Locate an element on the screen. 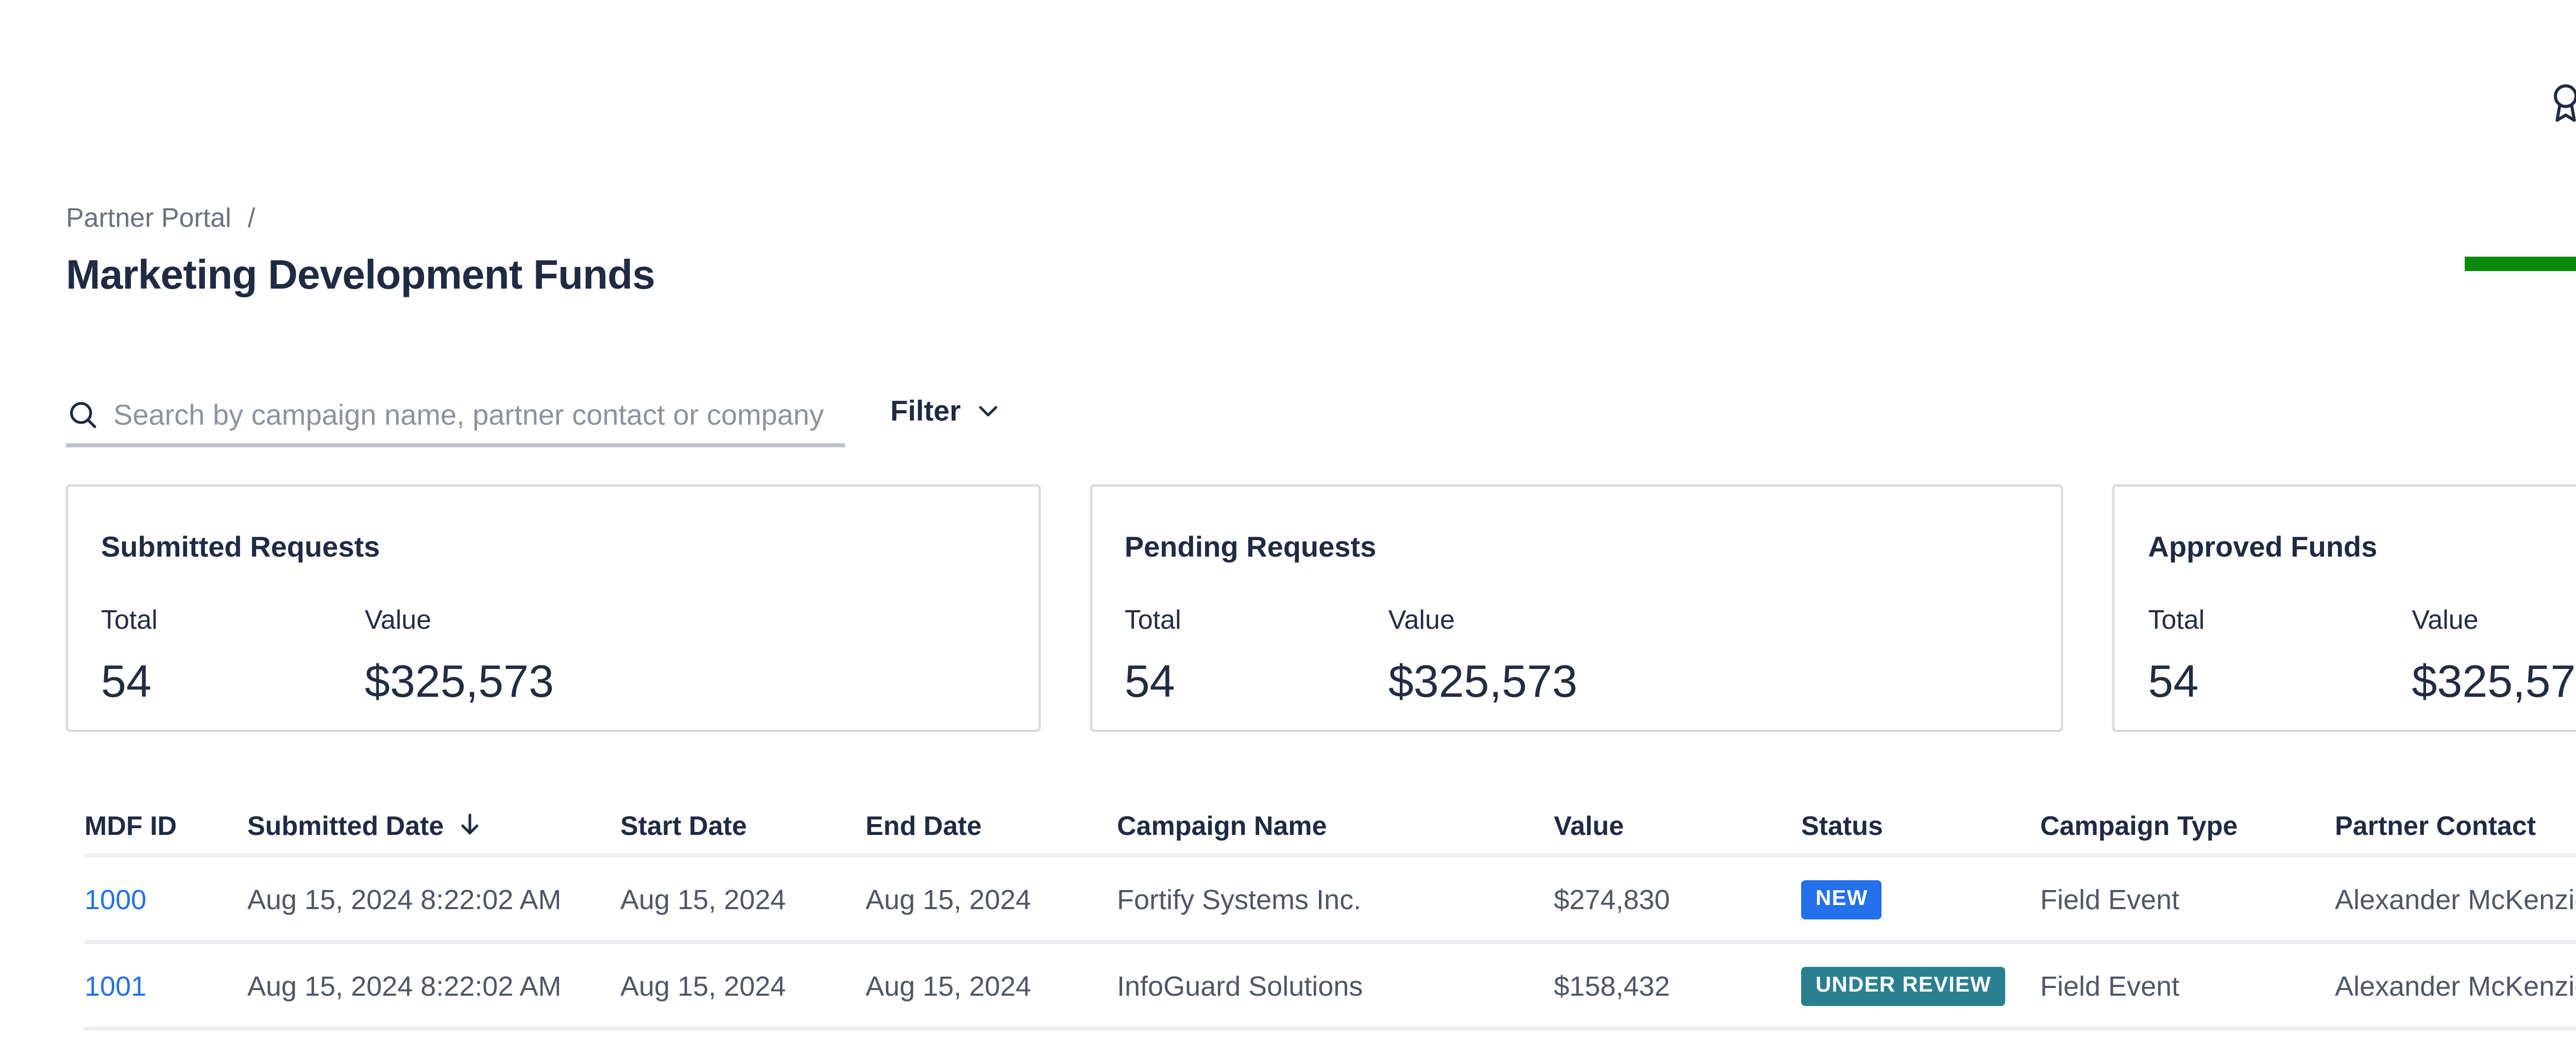 The image size is (2576, 1039). column-header-mdf-id: MDF ID is located at coordinates (130, 824).